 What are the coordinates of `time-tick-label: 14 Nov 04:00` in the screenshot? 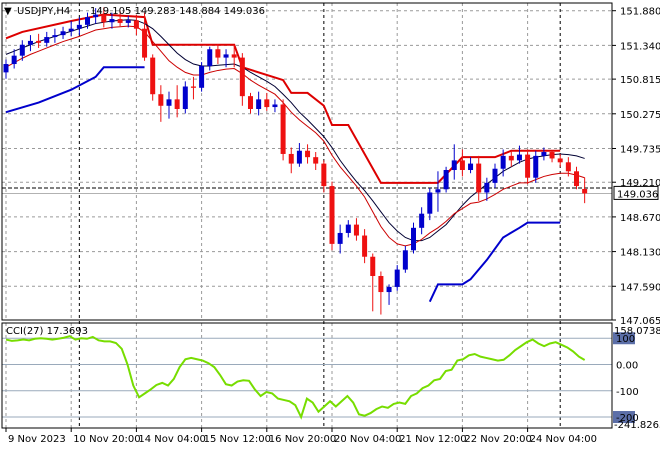 It's located at (171, 439).